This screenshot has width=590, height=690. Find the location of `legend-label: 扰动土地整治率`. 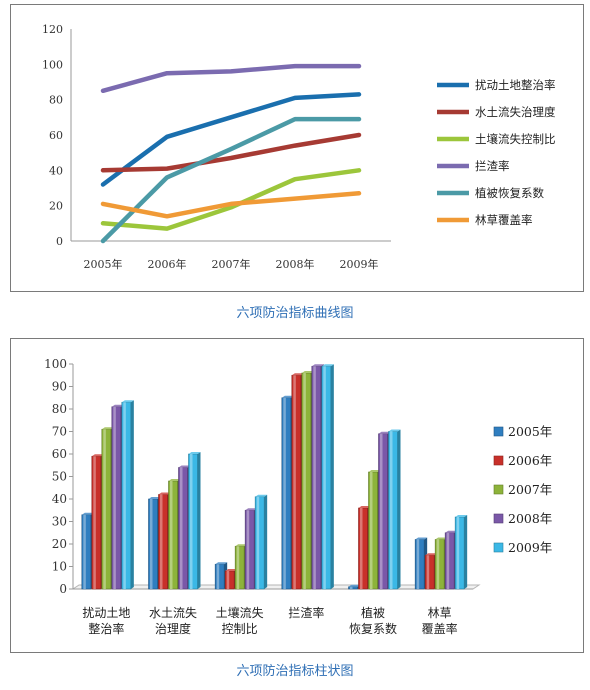

legend-label: 扰动土地整治率 is located at coordinates (515, 85).